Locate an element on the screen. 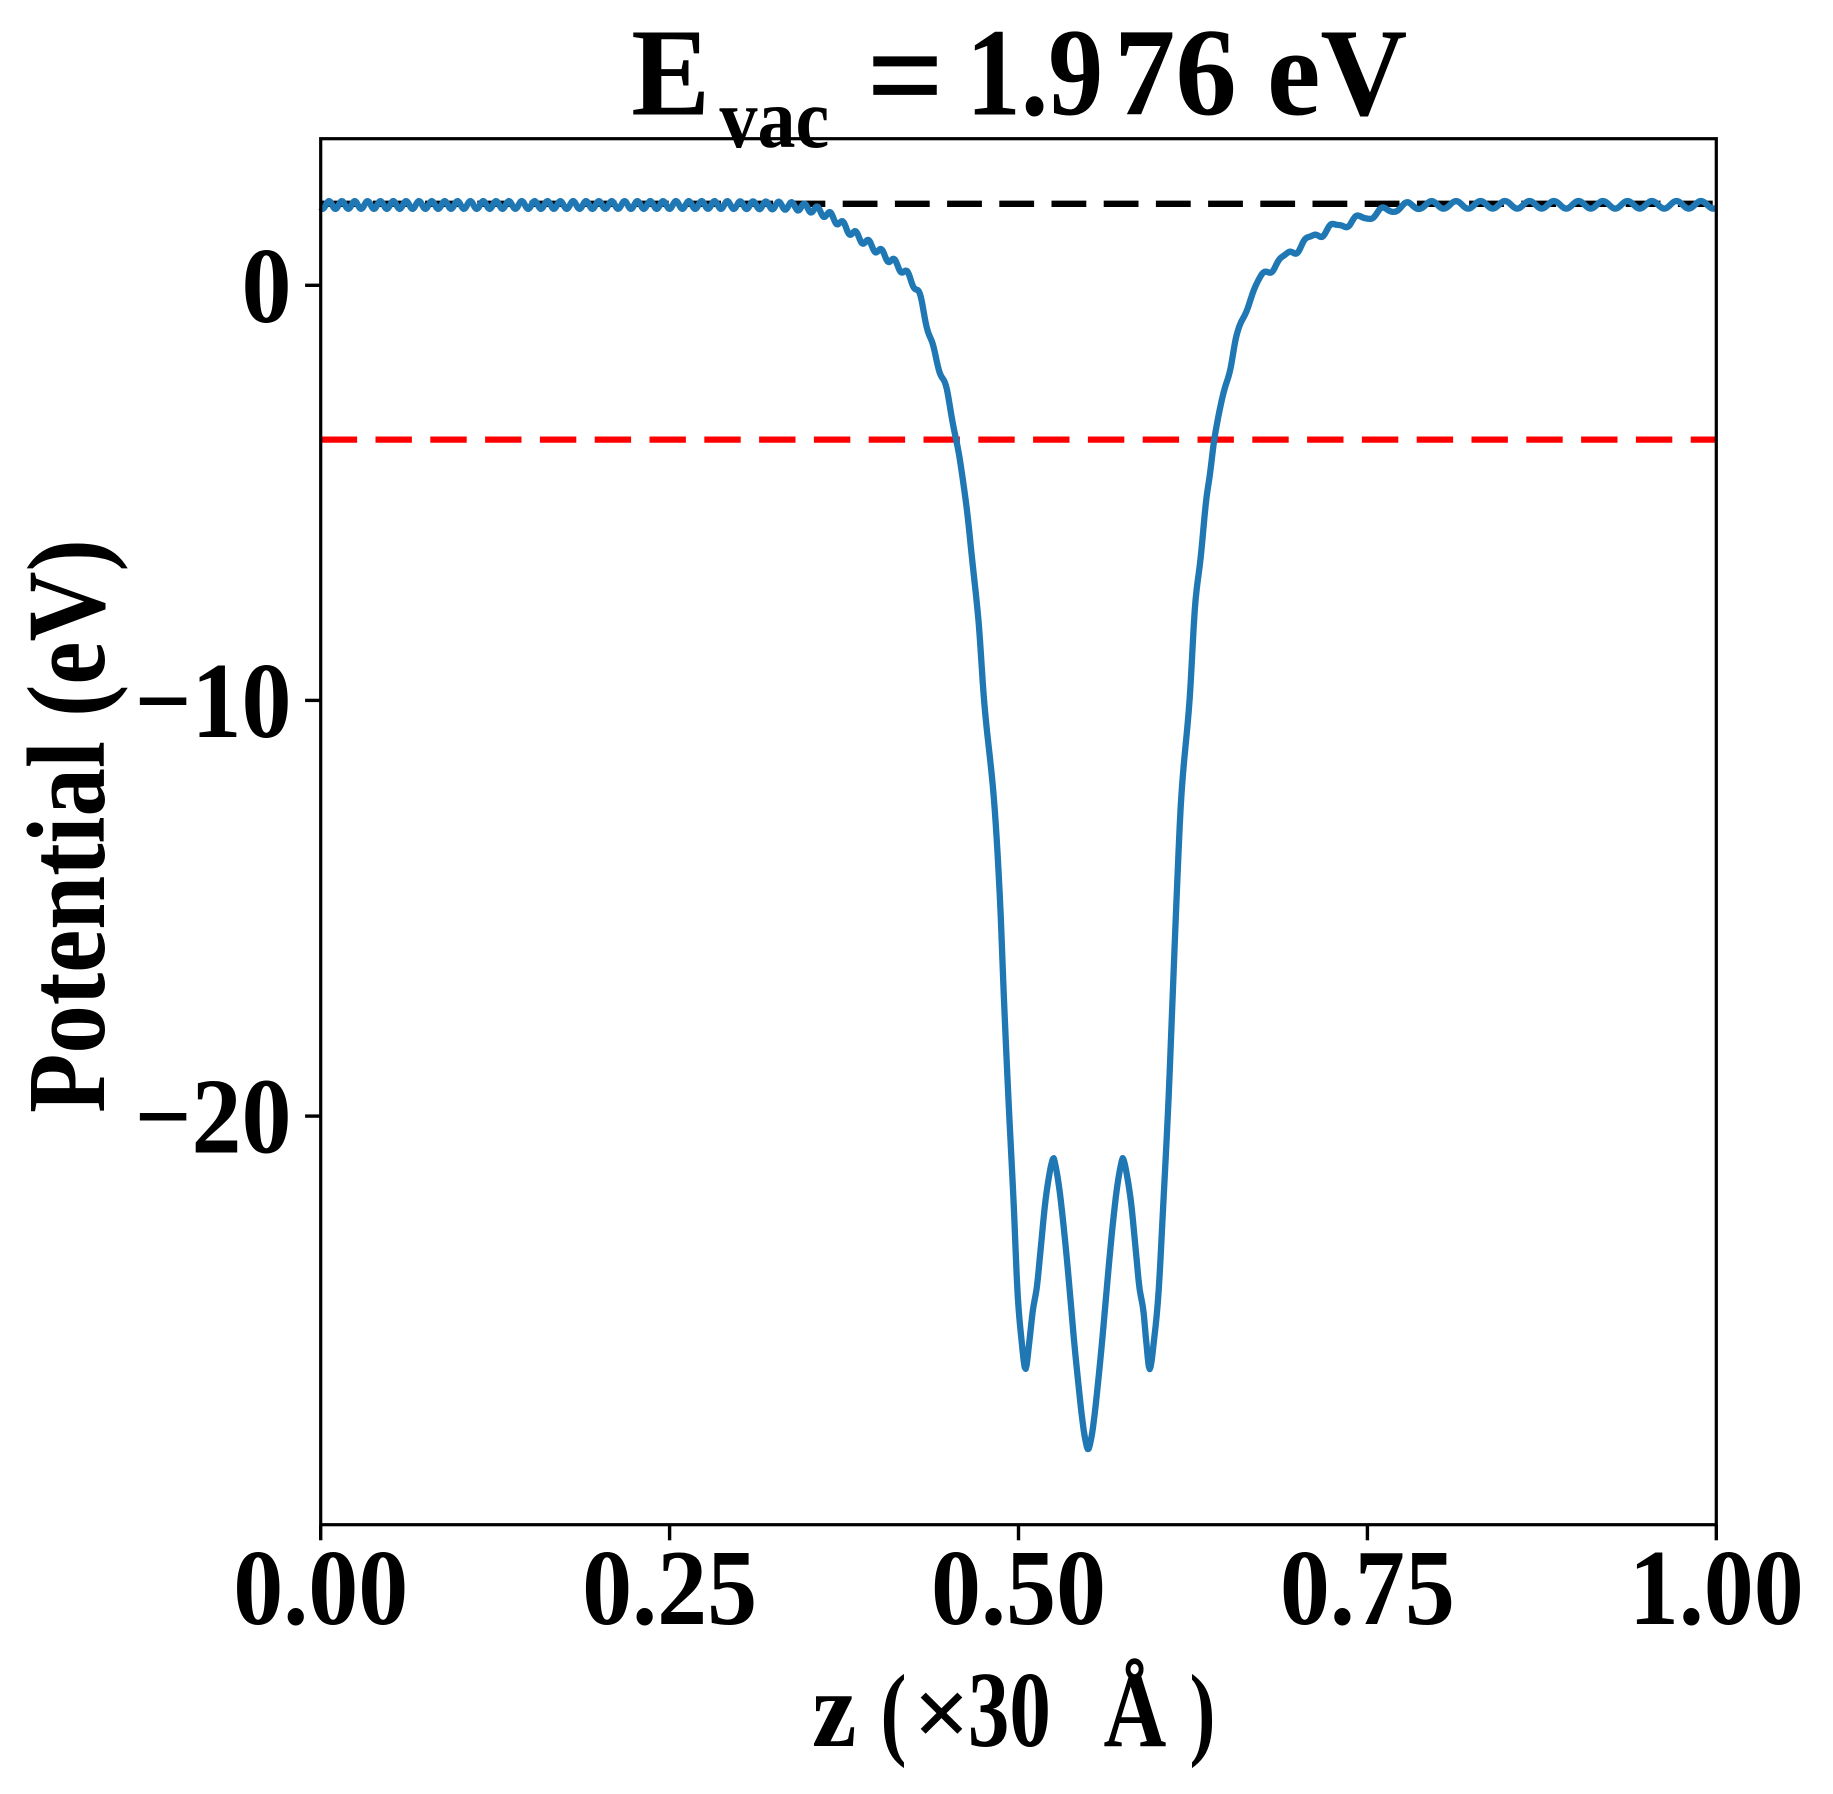 This screenshot has width=1833, height=1794. svg-text: eV is located at coordinates (1337, 72).